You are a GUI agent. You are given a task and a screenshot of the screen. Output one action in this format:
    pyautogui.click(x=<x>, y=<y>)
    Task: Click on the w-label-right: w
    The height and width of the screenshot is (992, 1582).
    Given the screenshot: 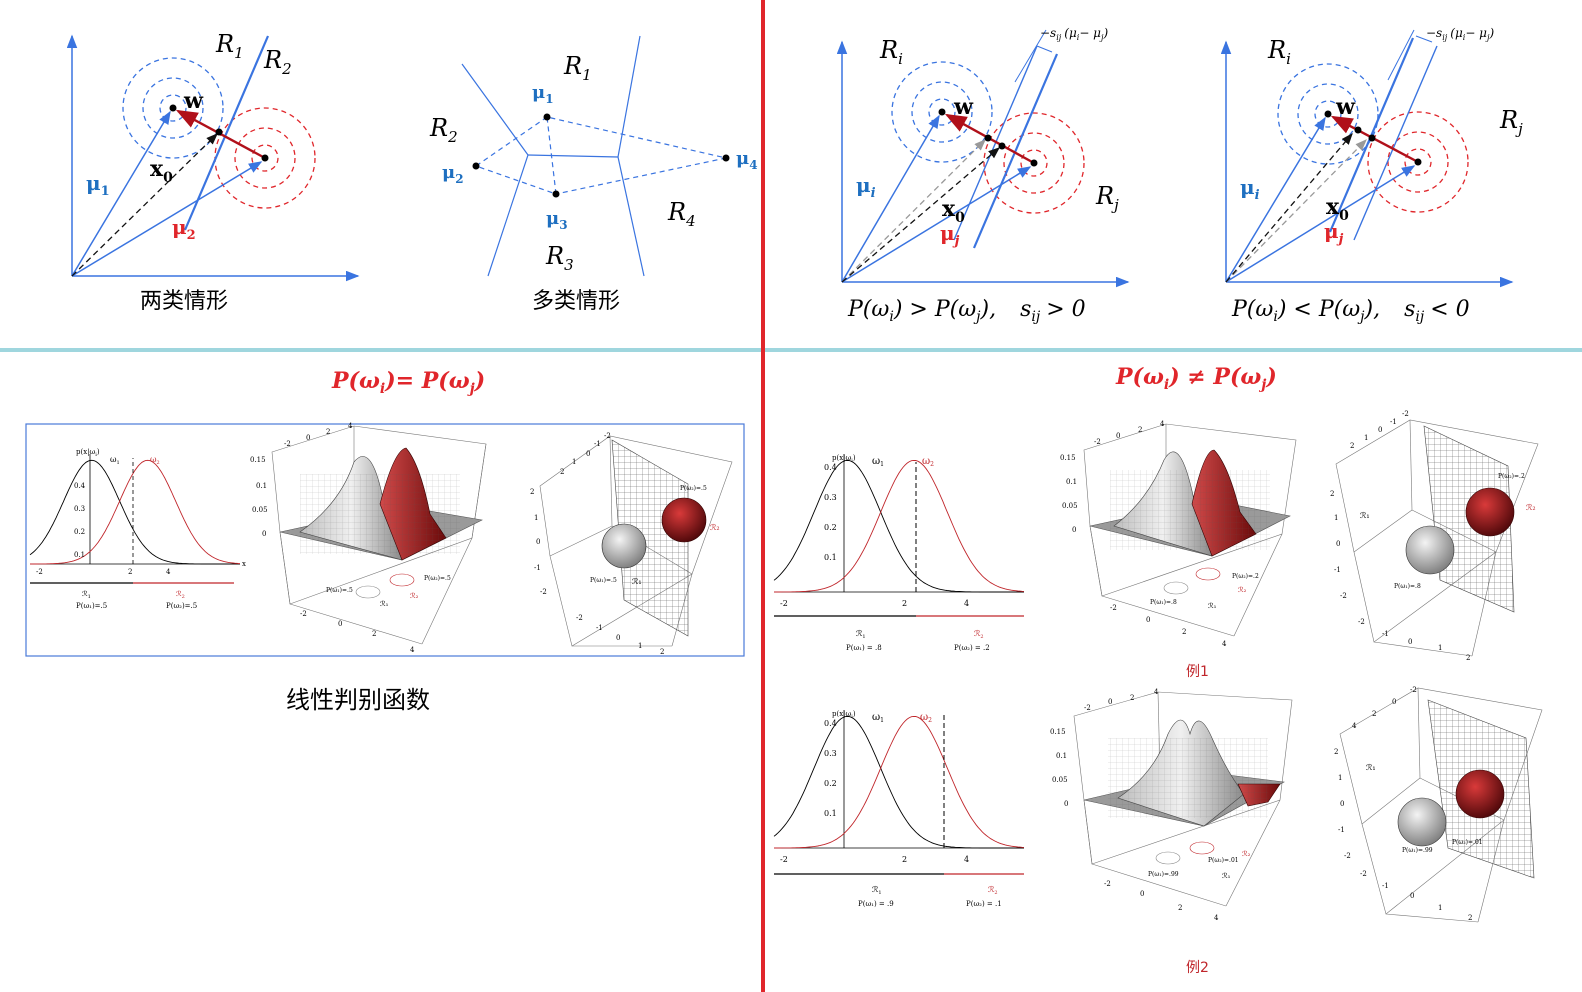 What is the action you would take?
    pyautogui.click(x=1345, y=107)
    